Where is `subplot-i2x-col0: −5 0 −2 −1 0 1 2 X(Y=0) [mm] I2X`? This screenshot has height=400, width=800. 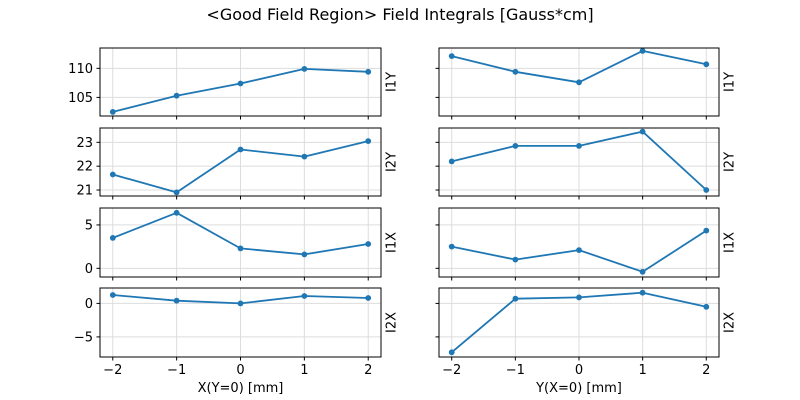 subplot-i2x-col0: −5 0 −2 −1 0 1 2 X(Y=0) [mm] I2X is located at coordinates (237, 341).